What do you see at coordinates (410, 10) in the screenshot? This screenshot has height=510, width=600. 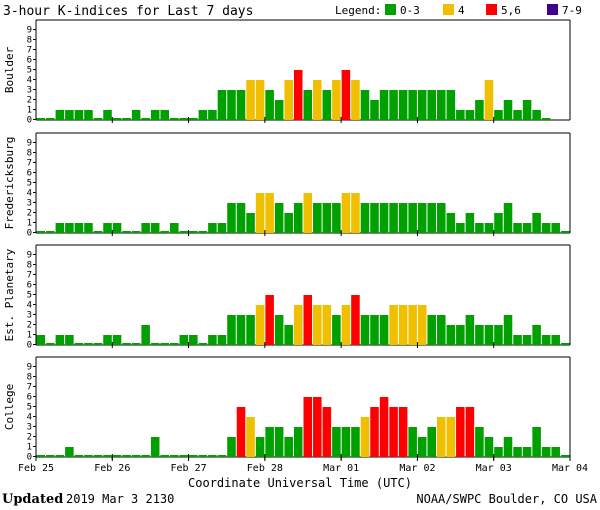 I see `legend-item-green: 0-3` at bounding box center [410, 10].